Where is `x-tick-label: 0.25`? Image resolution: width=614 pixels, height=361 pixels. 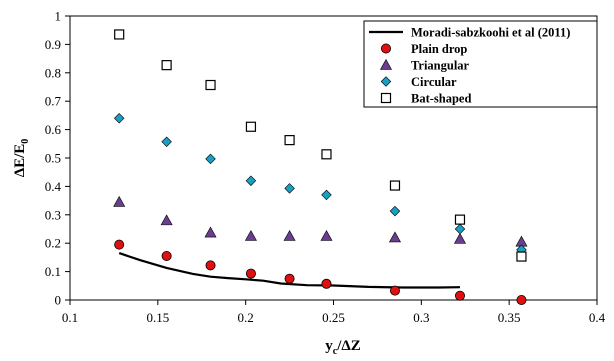
x-tick-label: 0.25 is located at coordinates (333, 317).